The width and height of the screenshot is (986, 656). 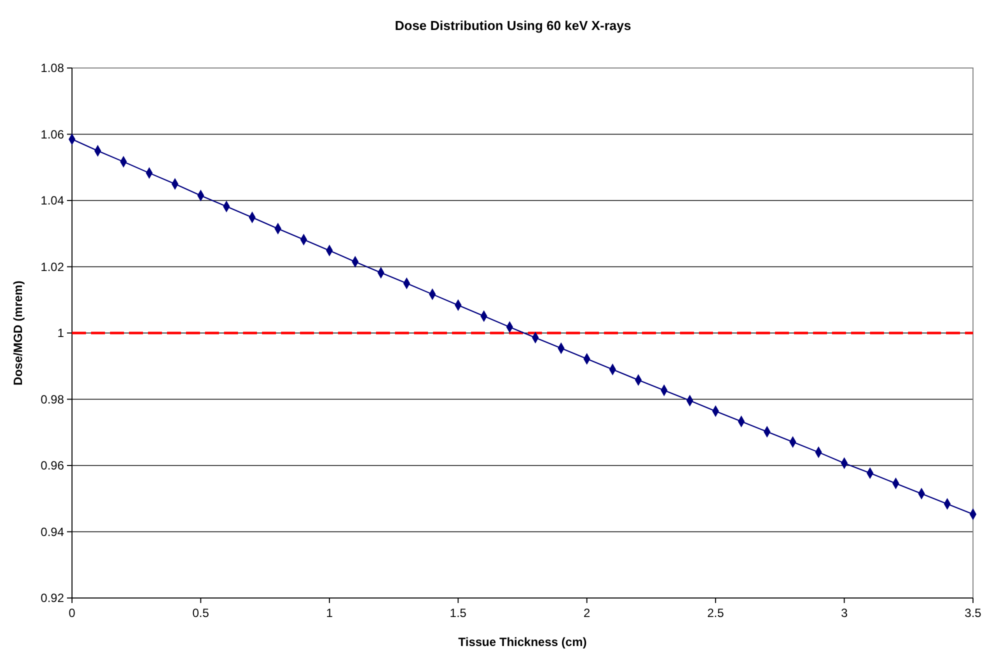 I want to click on y-tick-label: 0.94, so click(x=52, y=531).